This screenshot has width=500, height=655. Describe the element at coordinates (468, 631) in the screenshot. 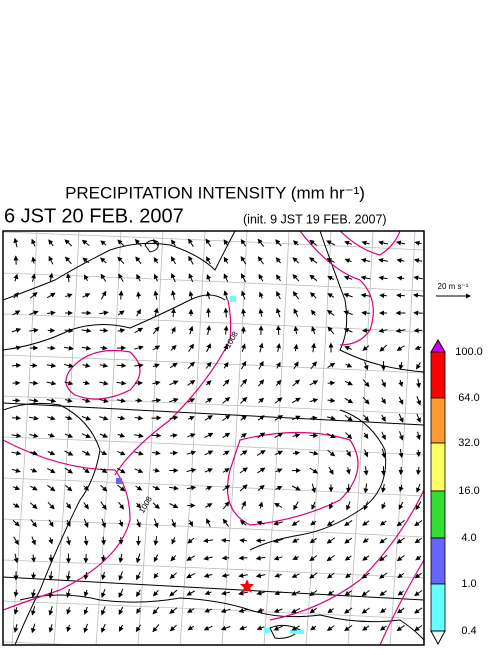

I see `colorbar-label: 0.4` at that location.